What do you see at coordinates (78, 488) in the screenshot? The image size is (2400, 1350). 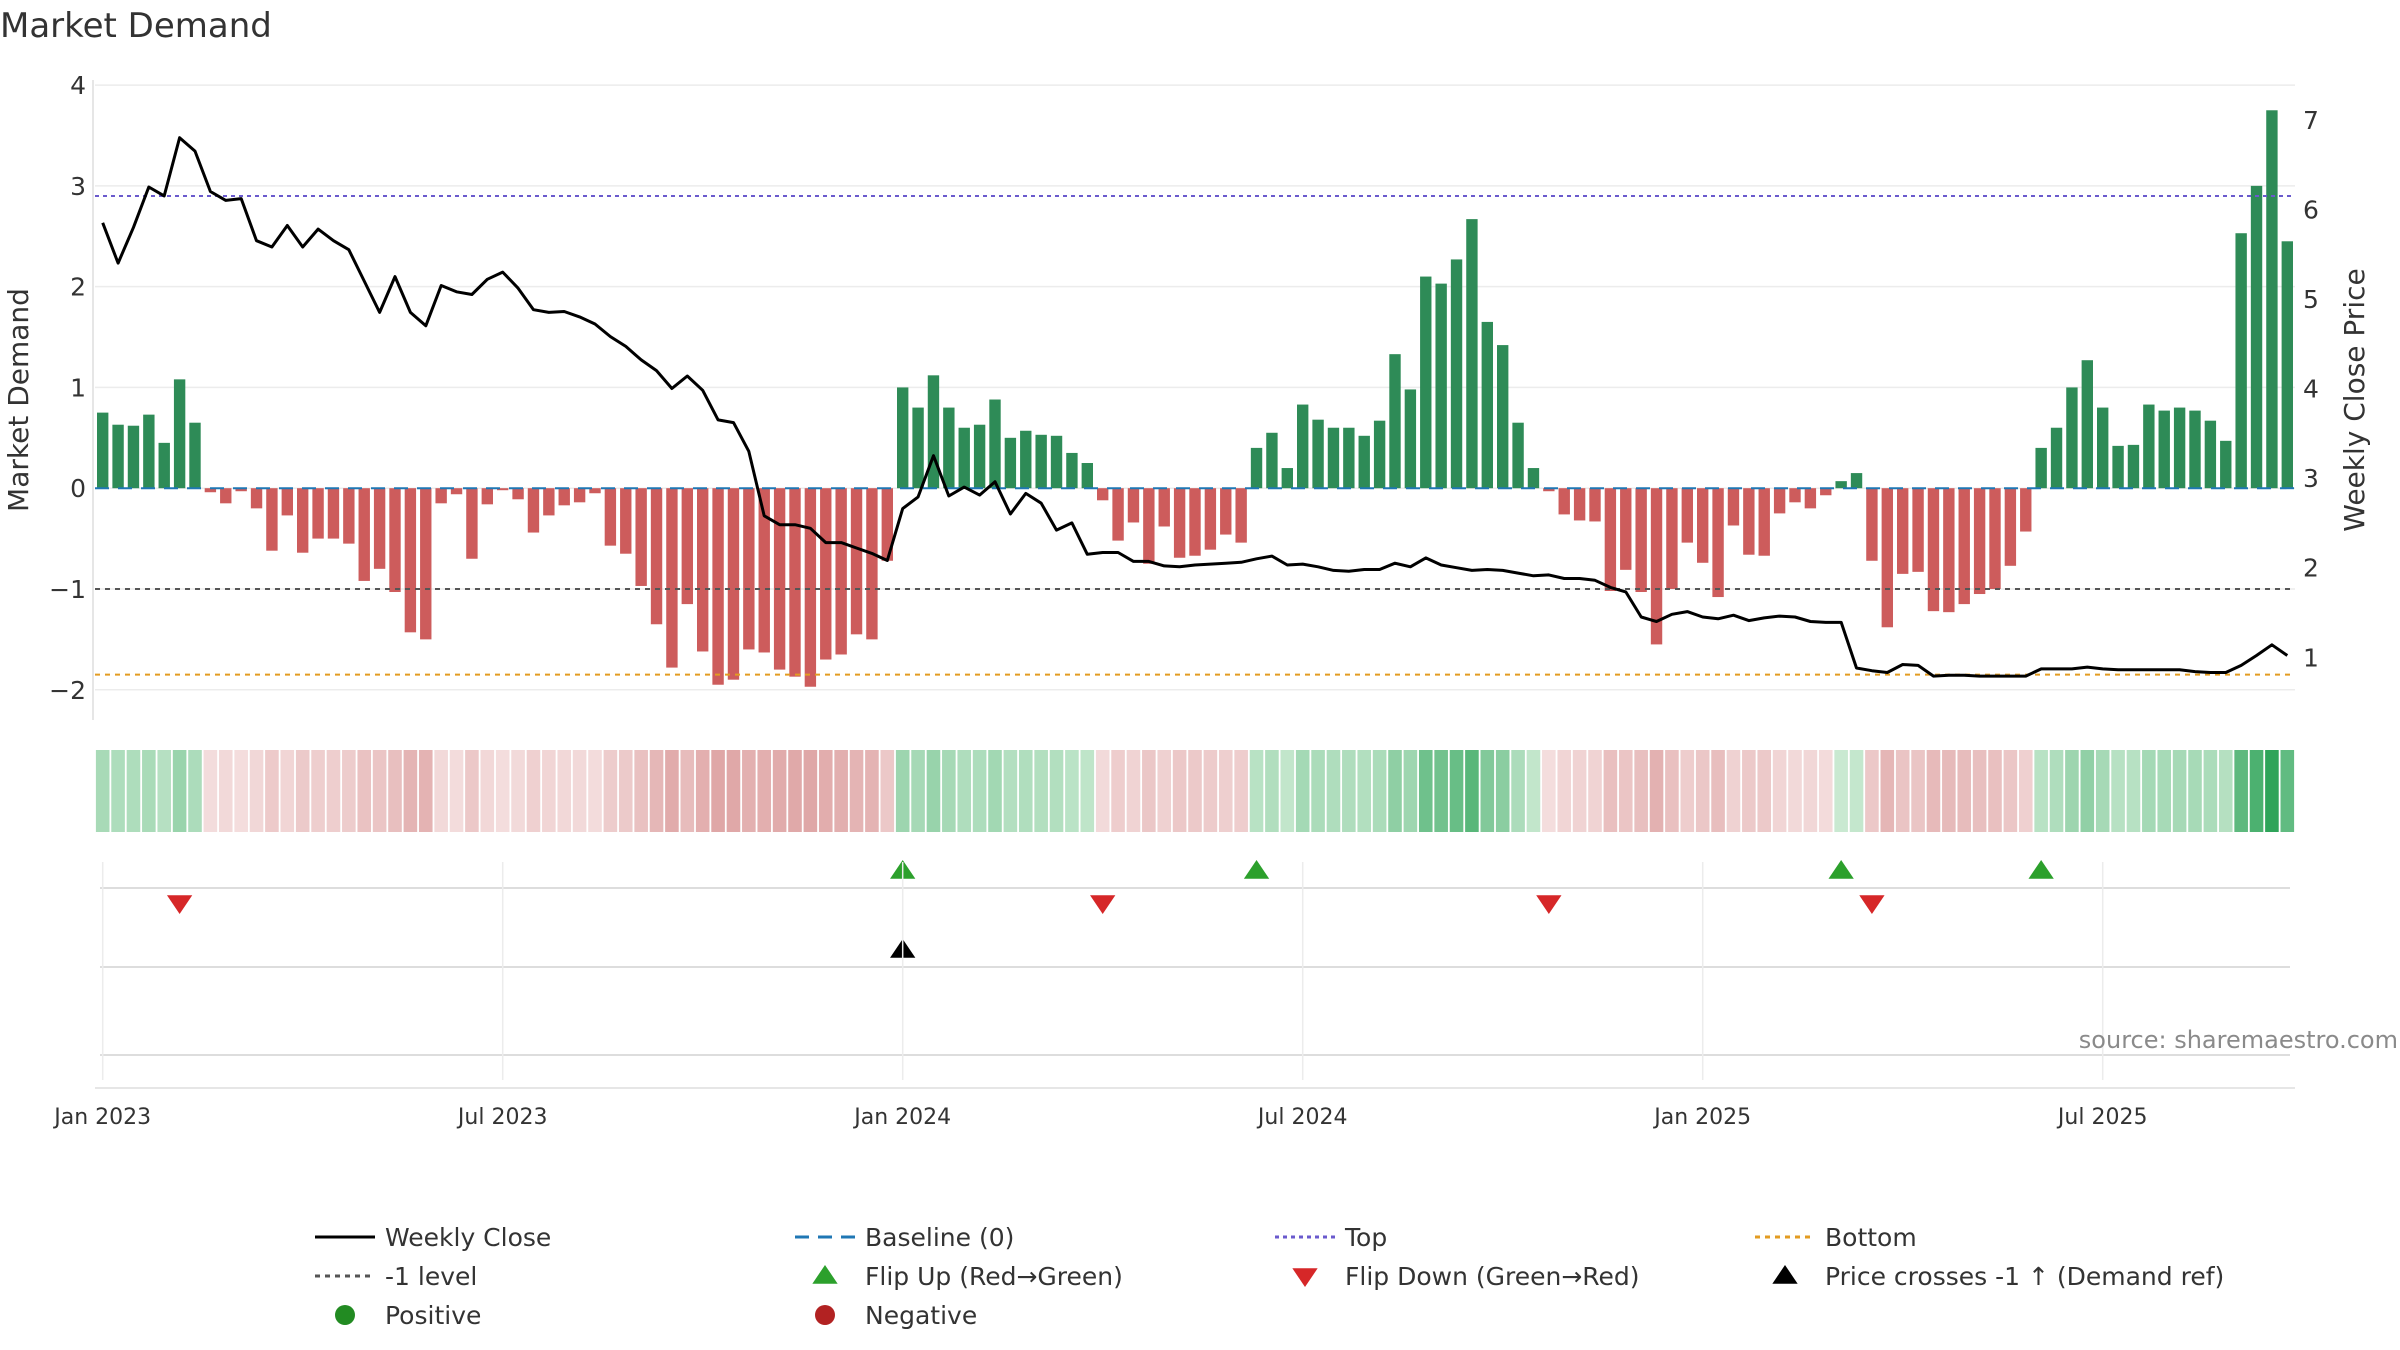 I see `y-tick-label-left: 0` at bounding box center [78, 488].